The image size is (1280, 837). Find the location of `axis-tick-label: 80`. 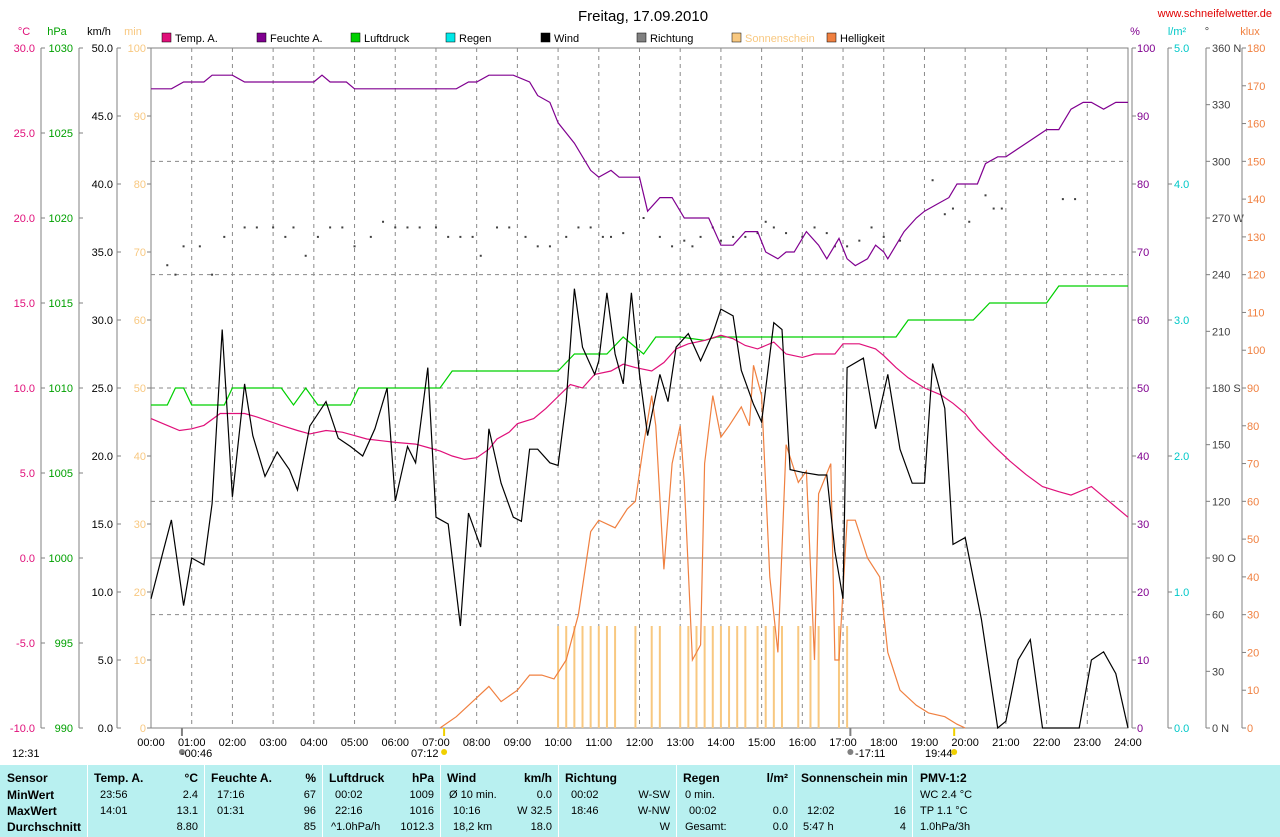

axis-tick-label: 80 is located at coordinates (140, 185).